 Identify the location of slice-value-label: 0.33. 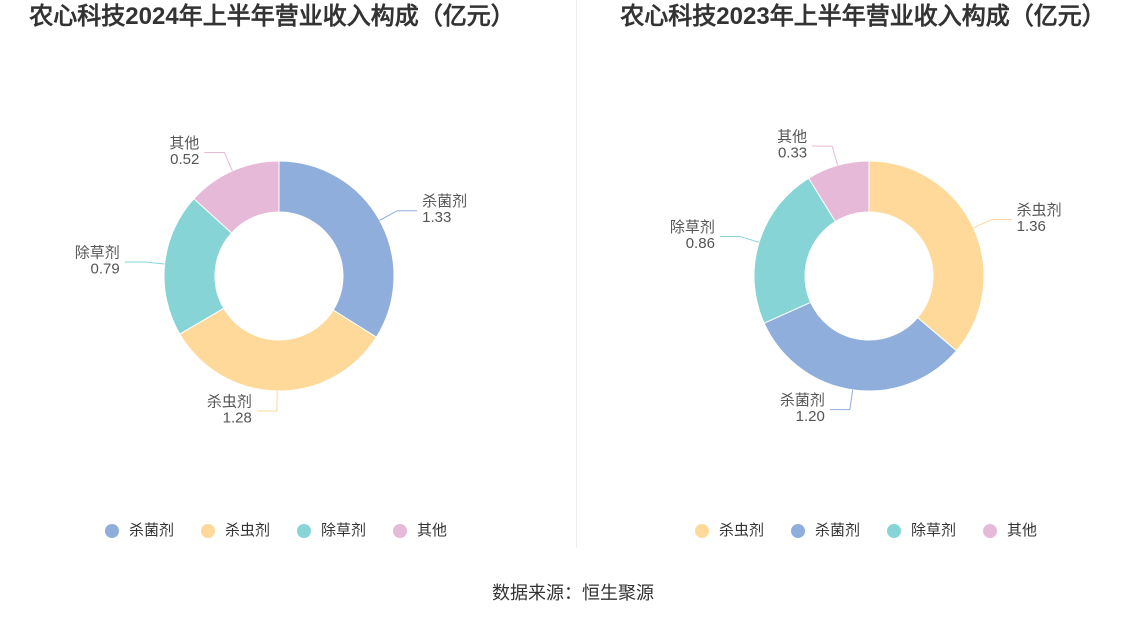
(792, 153).